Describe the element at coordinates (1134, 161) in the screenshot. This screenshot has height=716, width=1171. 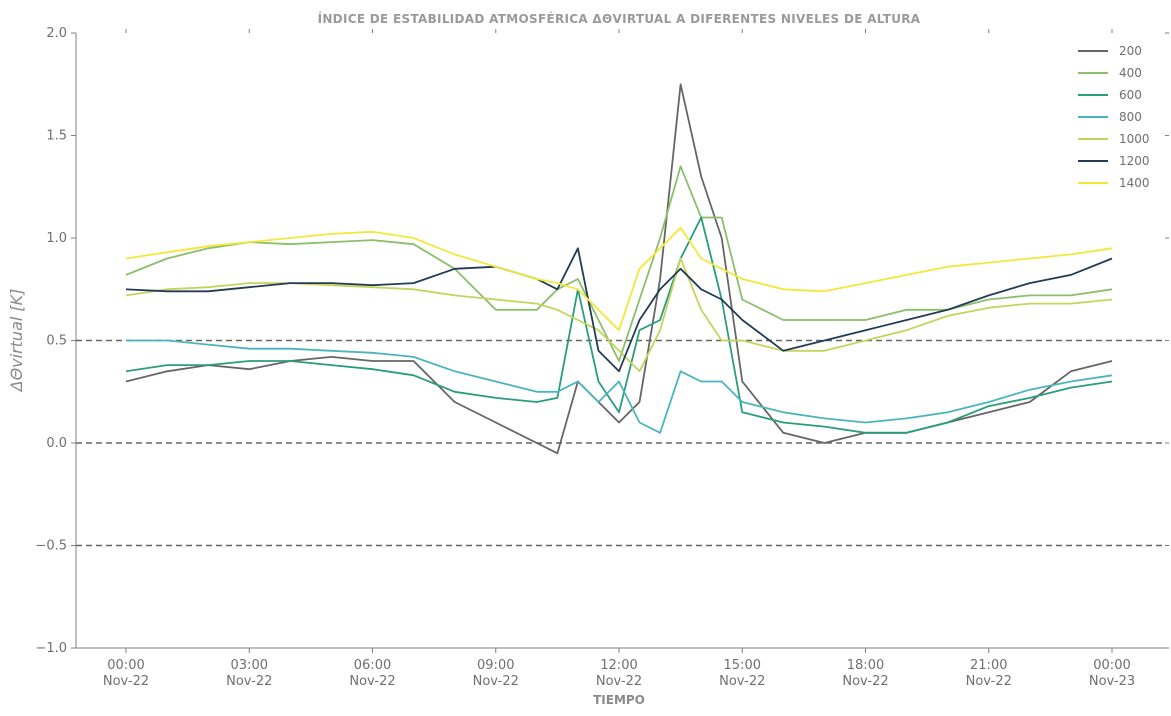
I see `legend-label: 1200` at that location.